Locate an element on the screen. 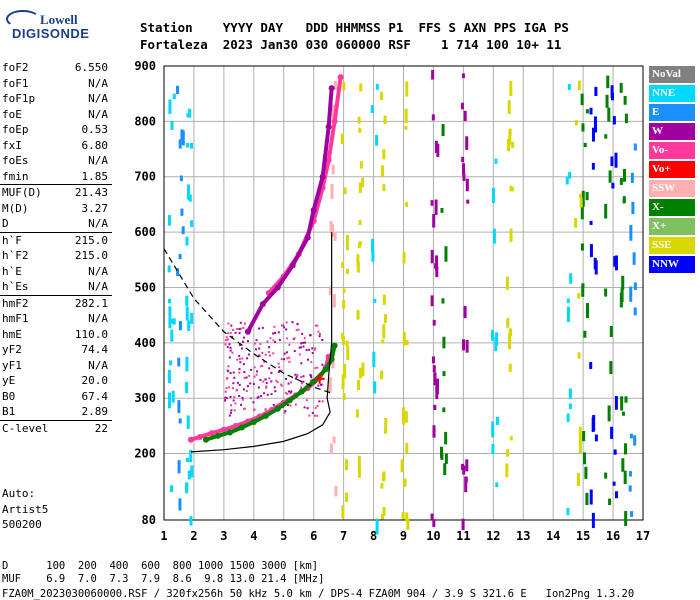  legend-item-x: X+ is located at coordinates (672, 226).